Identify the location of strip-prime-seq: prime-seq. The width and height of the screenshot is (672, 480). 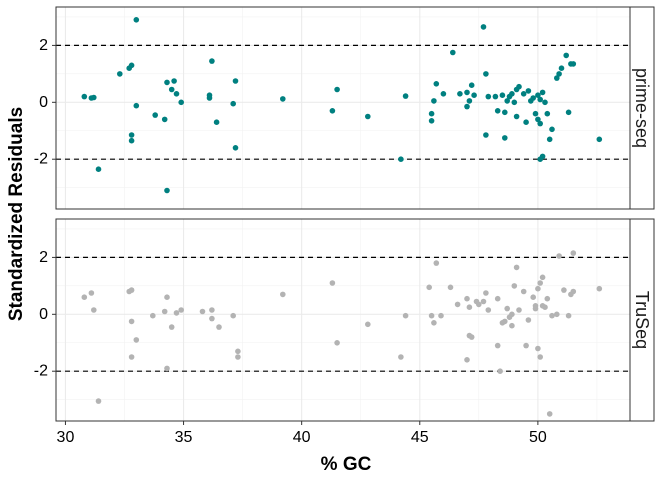
(642, 108).